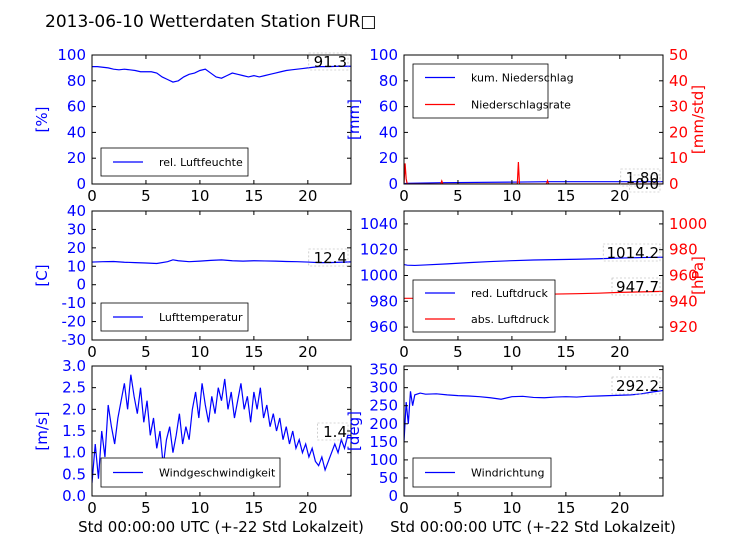 The width and height of the screenshot is (736, 552). What do you see at coordinates (698, 119) in the screenshot?
I see `y2-axis-label: [mm/std]` at bounding box center [698, 119].